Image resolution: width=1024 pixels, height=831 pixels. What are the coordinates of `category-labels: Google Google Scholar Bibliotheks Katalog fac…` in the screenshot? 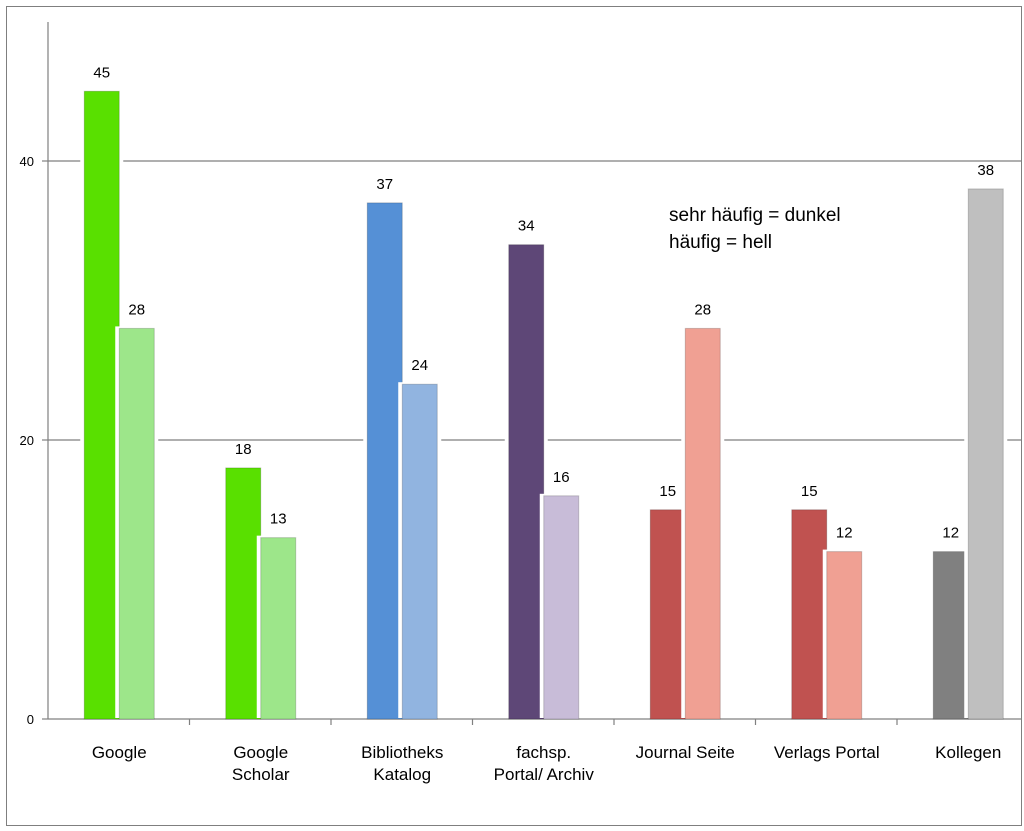 It's located at (547, 763).